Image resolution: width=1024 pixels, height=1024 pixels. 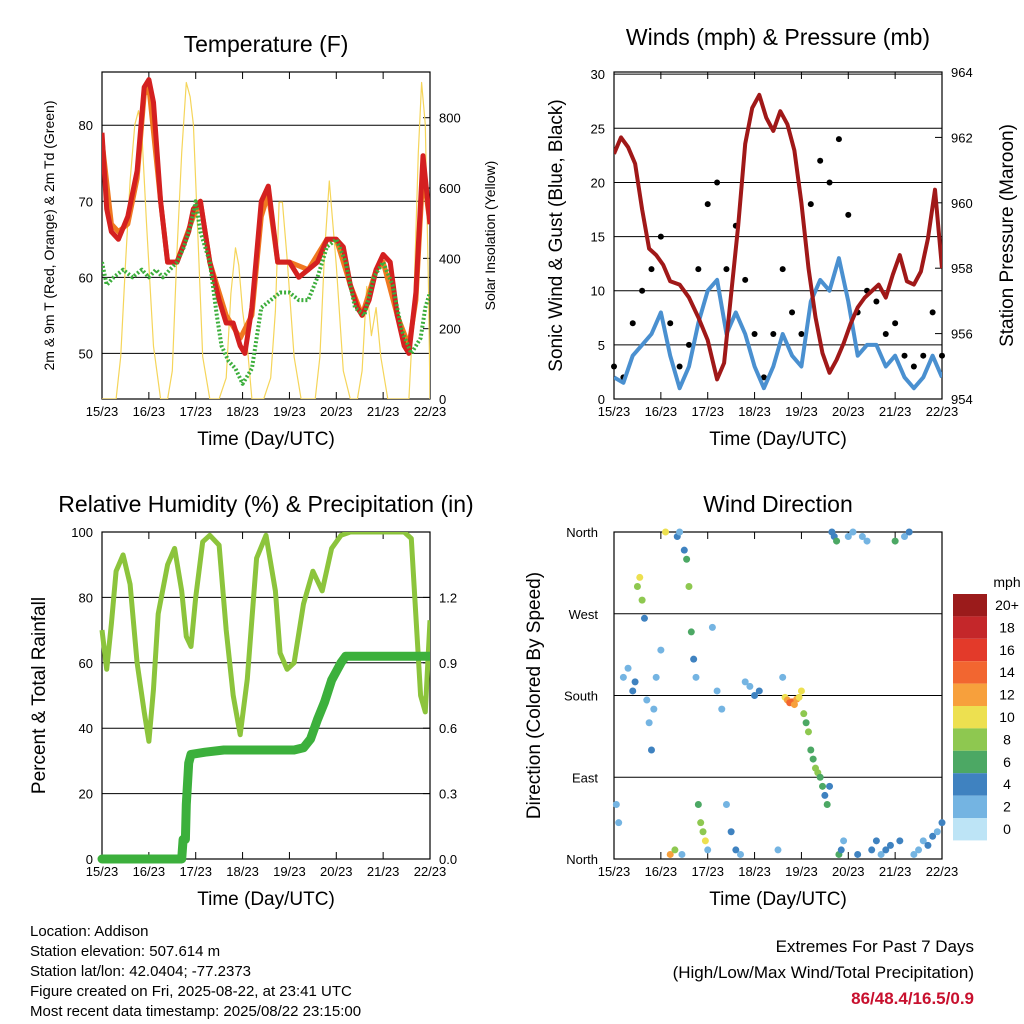 I want to click on colorbar-label-8: 4, so click(x=1007, y=784).